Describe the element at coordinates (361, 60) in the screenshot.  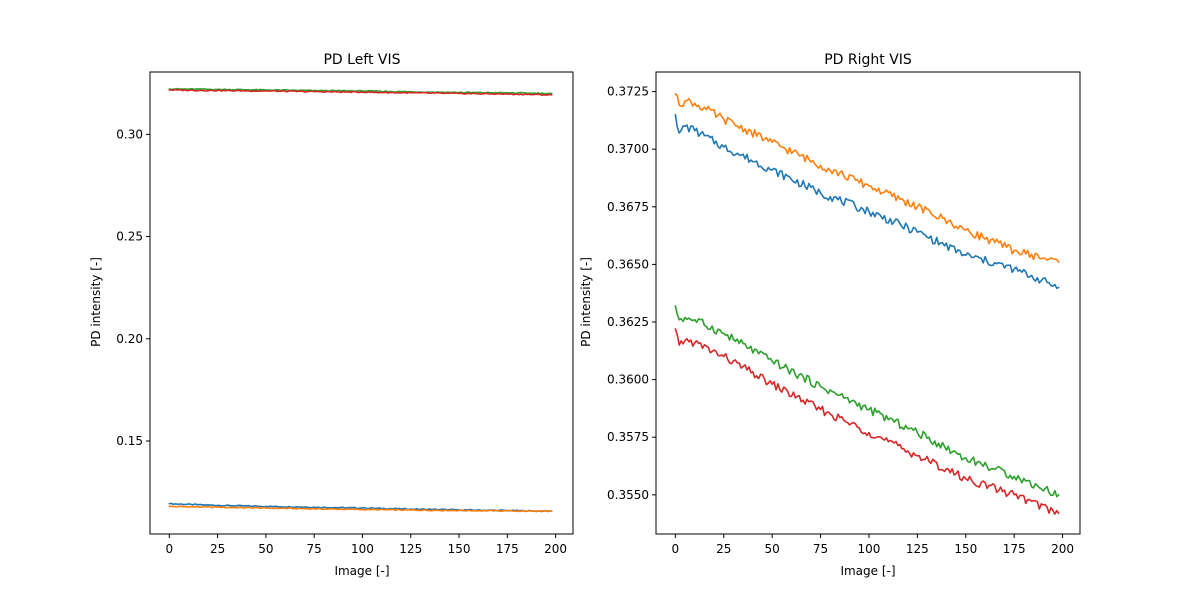
I see `chart-title: PD Left VIS` at that location.